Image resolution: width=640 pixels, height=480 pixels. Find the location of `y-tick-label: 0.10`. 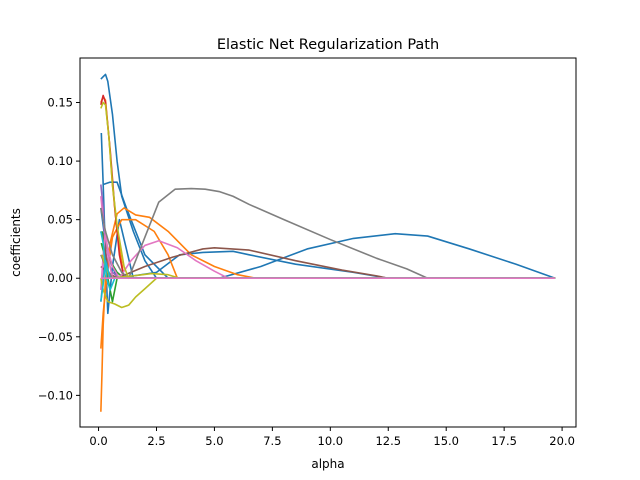

y-tick-label: 0.10 is located at coordinates (60, 161).